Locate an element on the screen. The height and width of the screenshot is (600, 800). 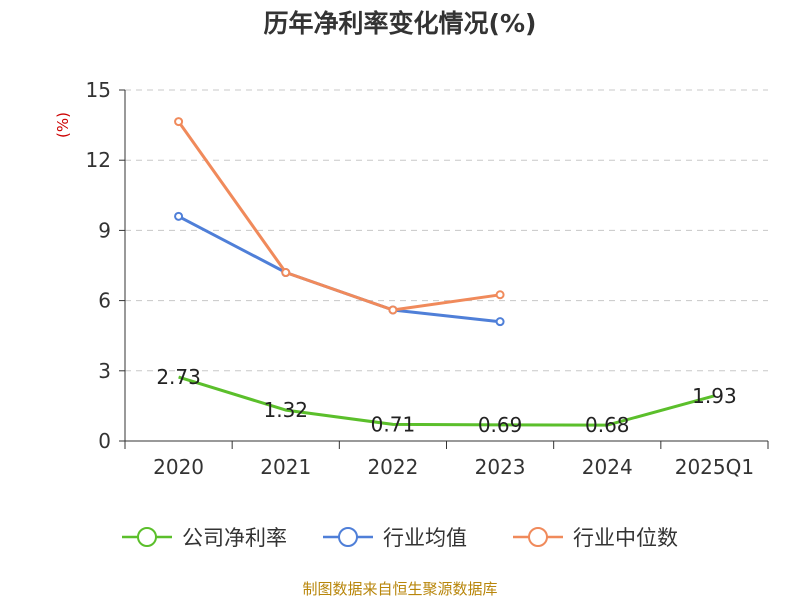
y-tick-label: 12 is located at coordinates (98, 160).